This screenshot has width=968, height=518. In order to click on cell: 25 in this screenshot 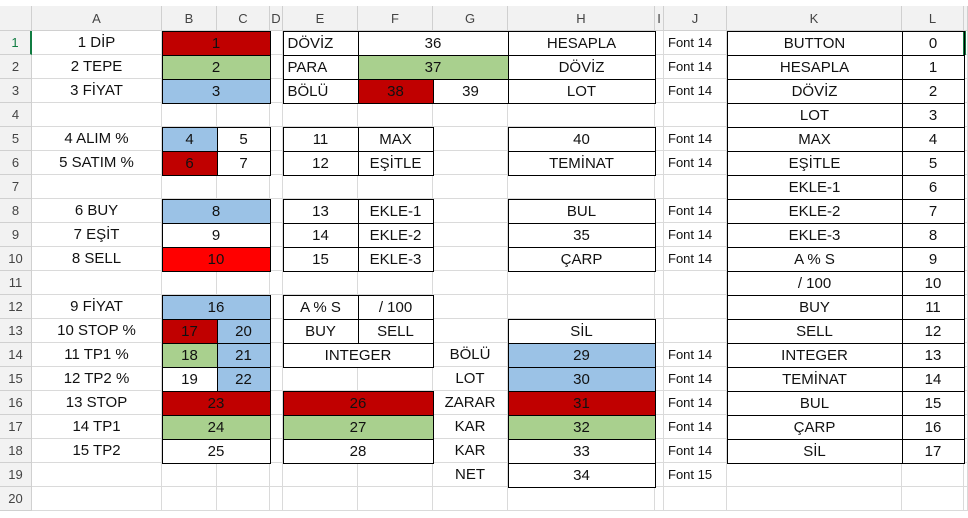, I will do `click(216, 451)`.